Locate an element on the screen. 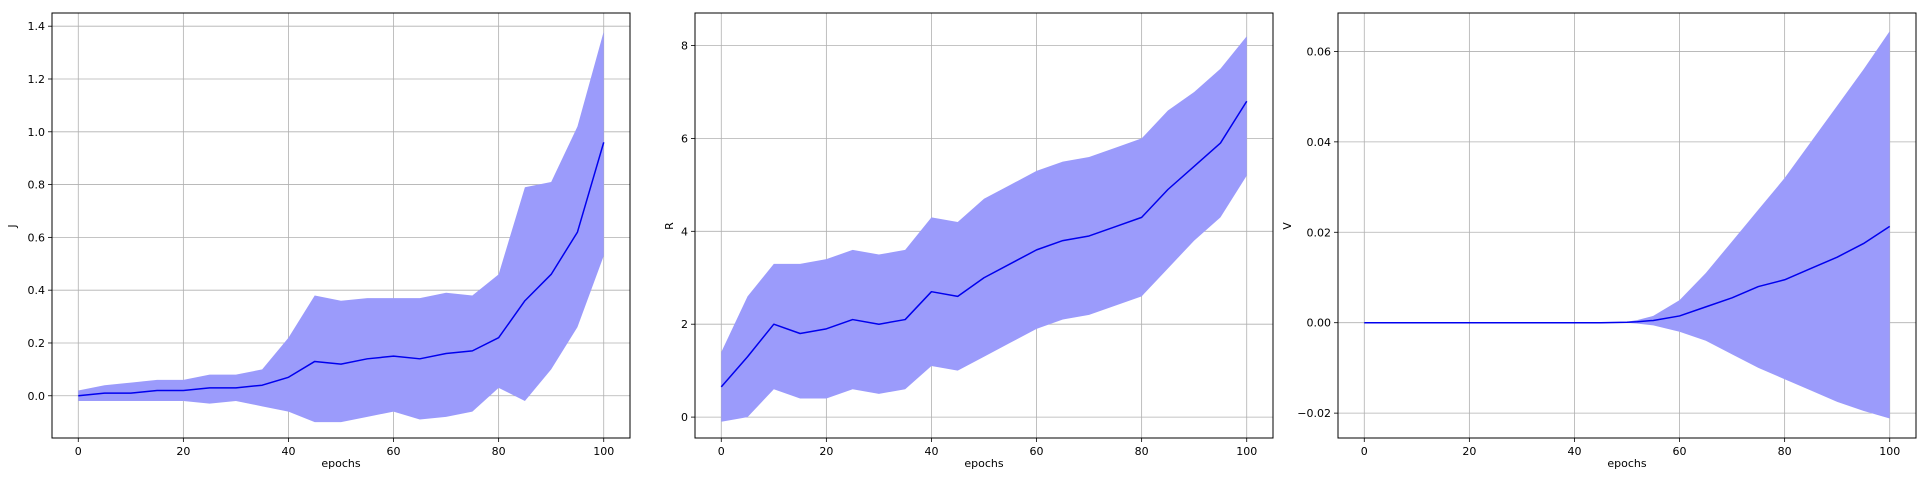 Image resolution: width=1920 pixels, height=480 pixels. y-tick-label: 8 is located at coordinates (684, 46).